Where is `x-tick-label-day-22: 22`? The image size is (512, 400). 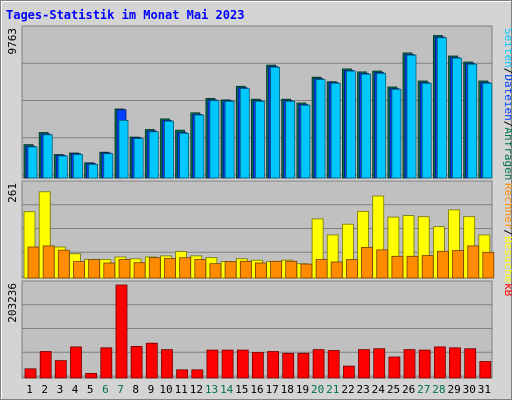
x-tick-label-day-22: 22 is located at coordinates (347, 389).